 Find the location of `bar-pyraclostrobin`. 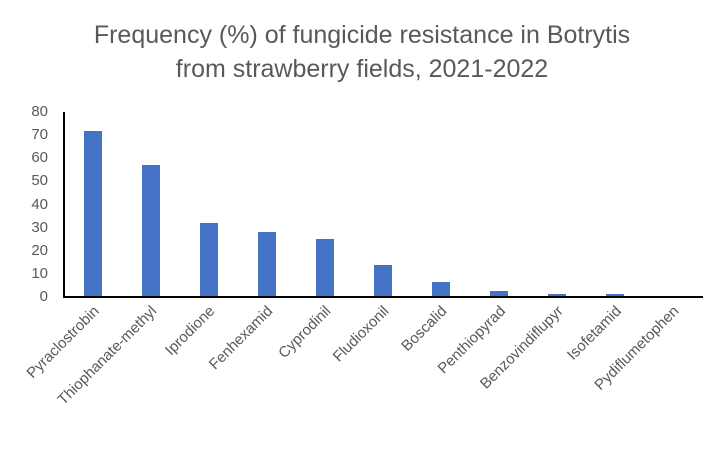

bar-pyraclostrobin is located at coordinates (93, 213).